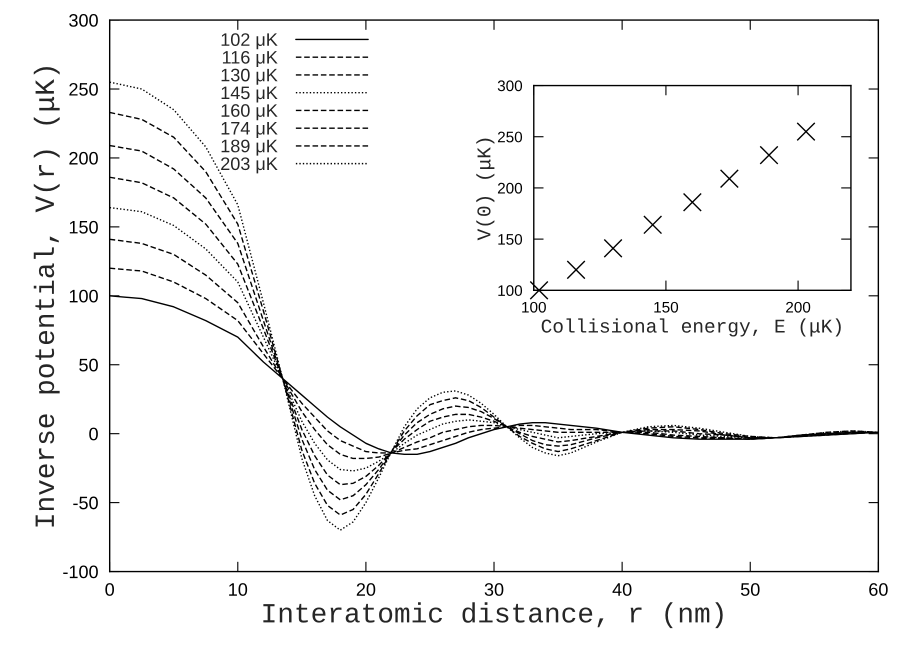  I want to click on x-axis-title: Interatomic distance, r (nm), so click(493, 615).